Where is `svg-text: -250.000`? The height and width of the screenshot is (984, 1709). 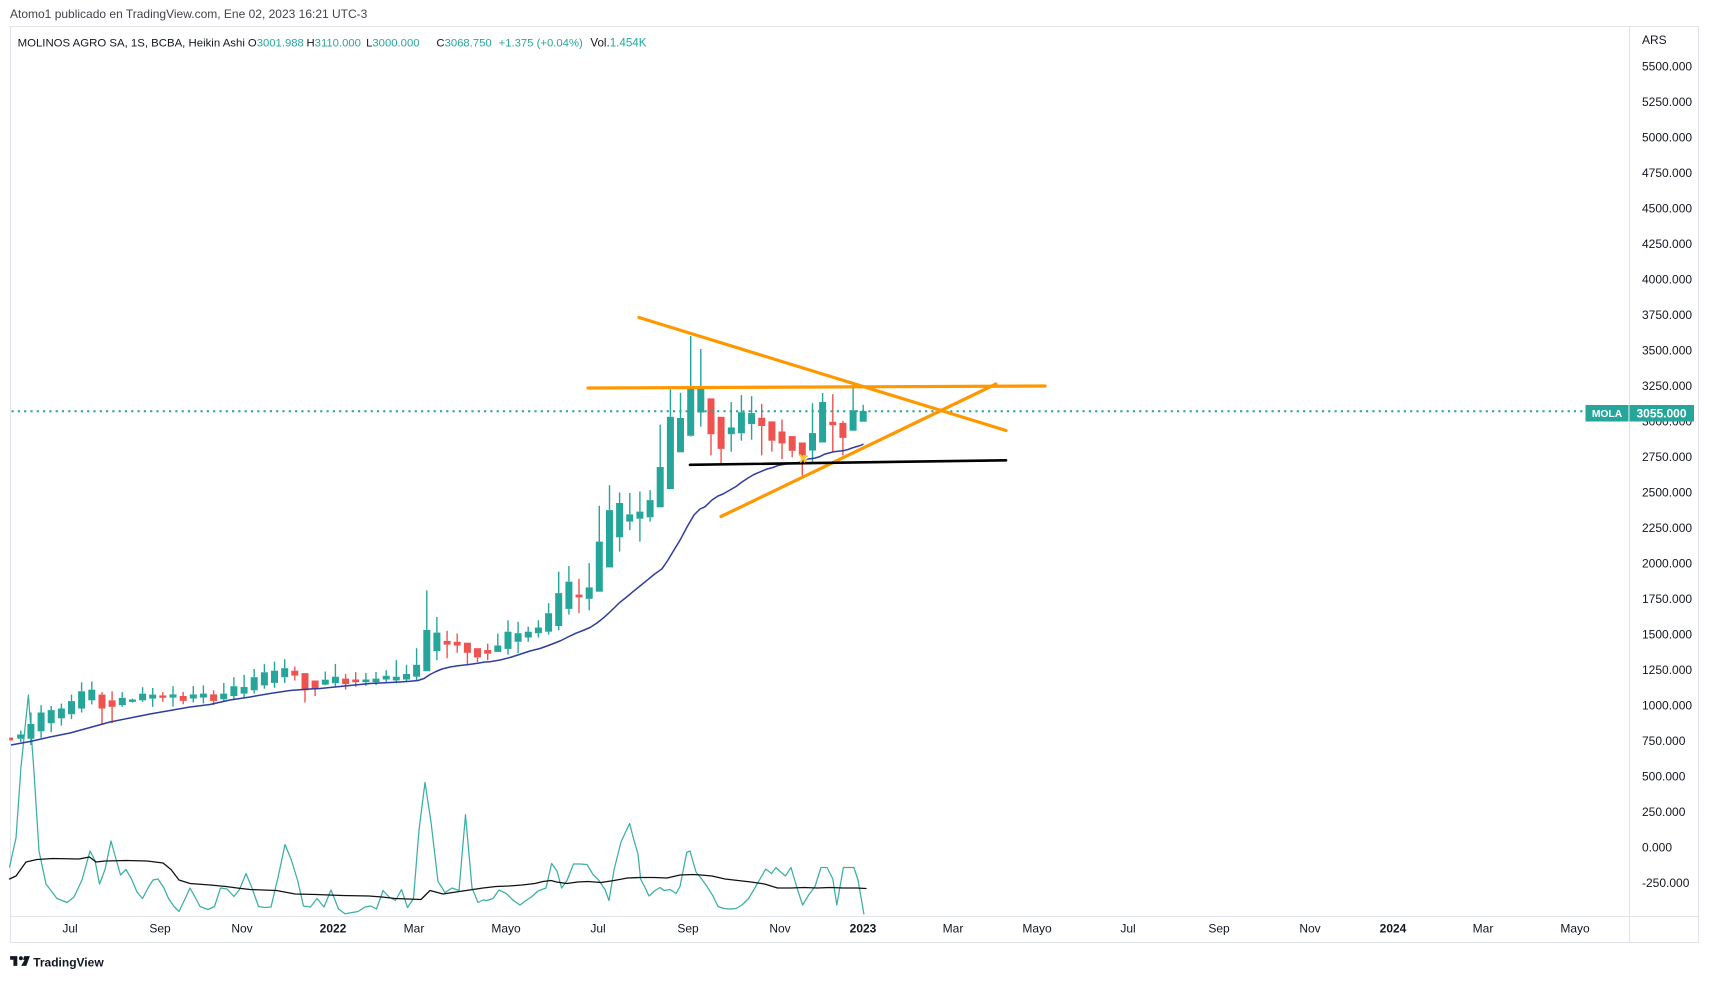 svg-text: -250.000 is located at coordinates (1666, 883).